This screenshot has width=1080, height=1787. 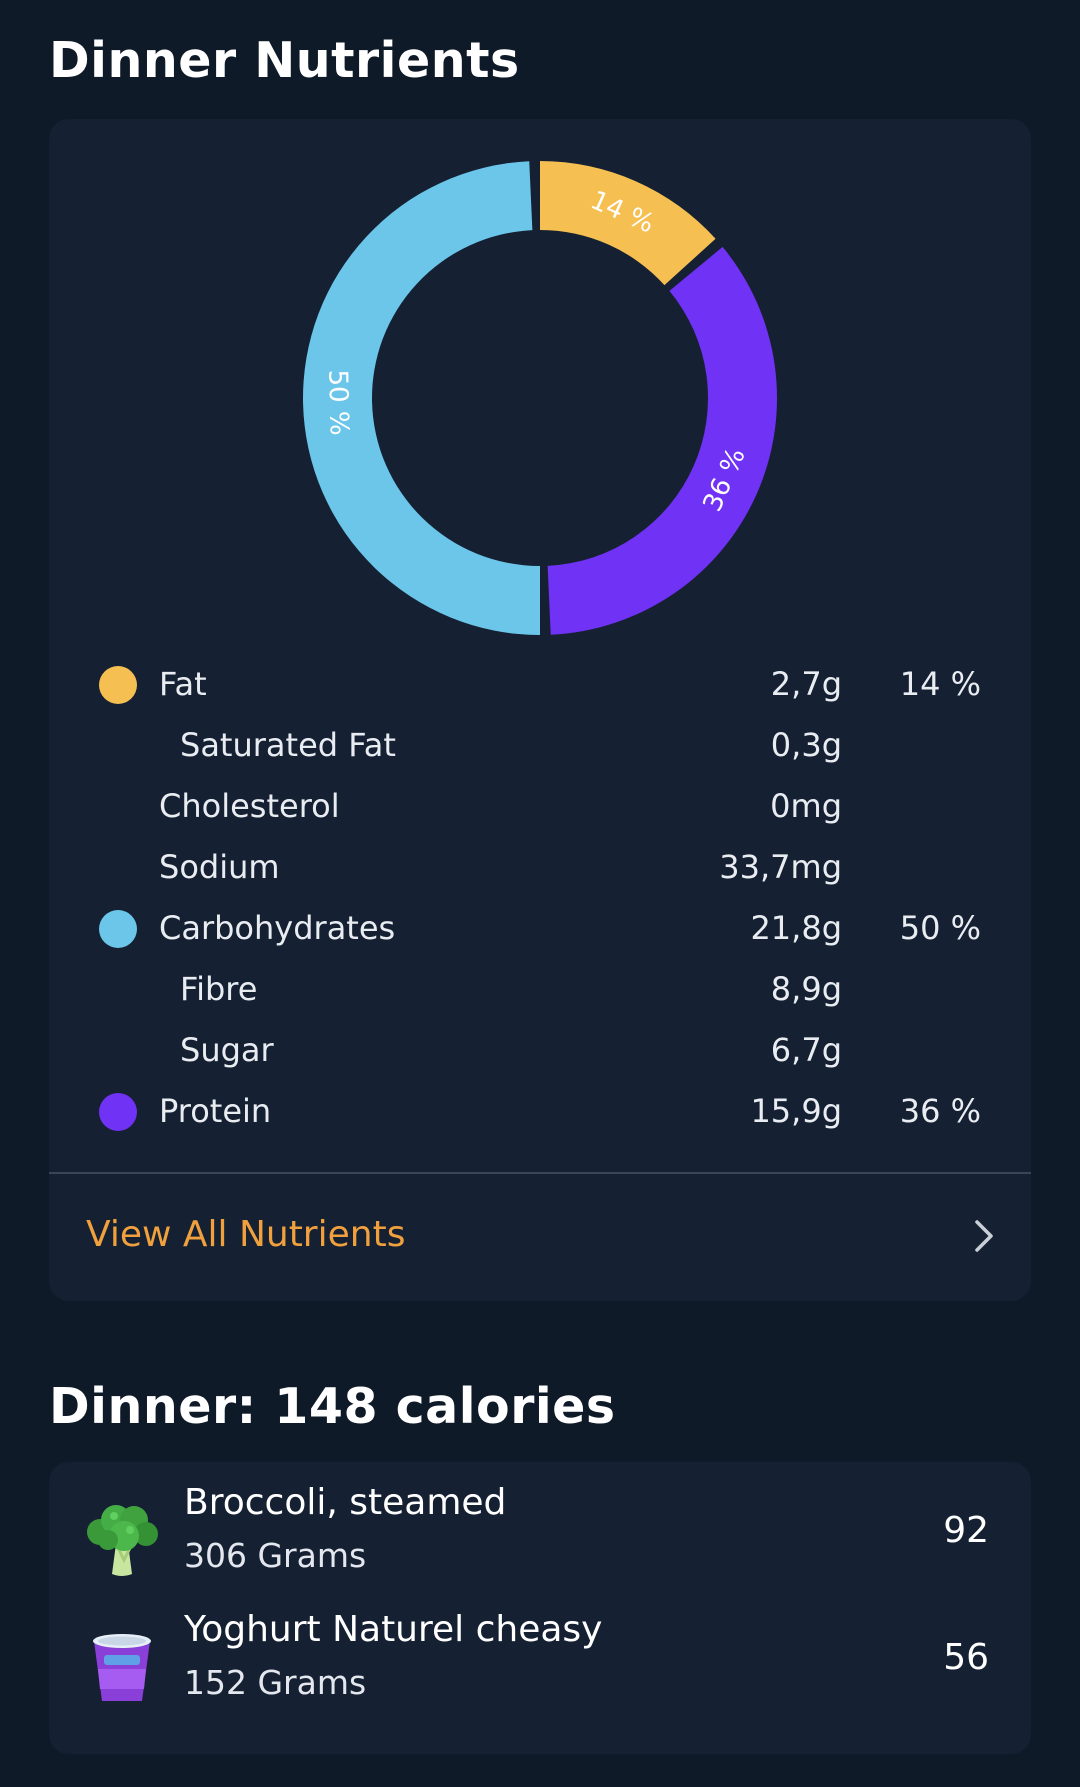 I want to click on macro-donut-chart: 14 %36 %50 %, so click(x=540, y=398).